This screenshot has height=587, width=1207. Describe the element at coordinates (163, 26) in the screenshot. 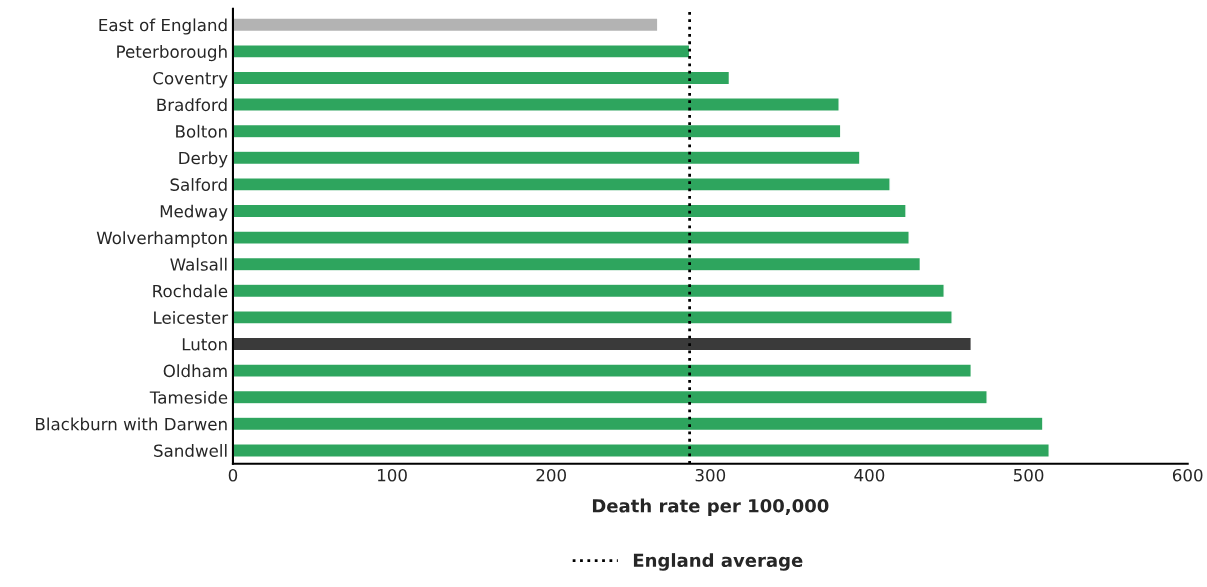

I see `y-tick-label: East of England` at that location.